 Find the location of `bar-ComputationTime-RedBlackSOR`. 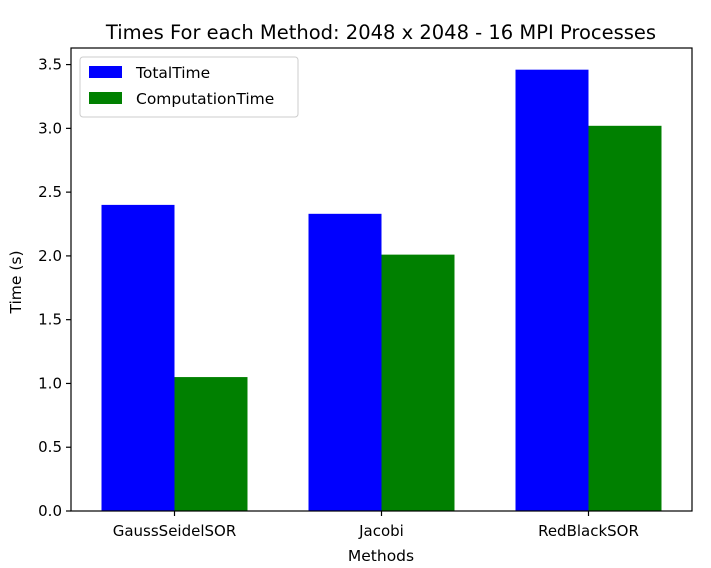

bar-ComputationTime-RedBlackSOR is located at coordinates (625, 318).